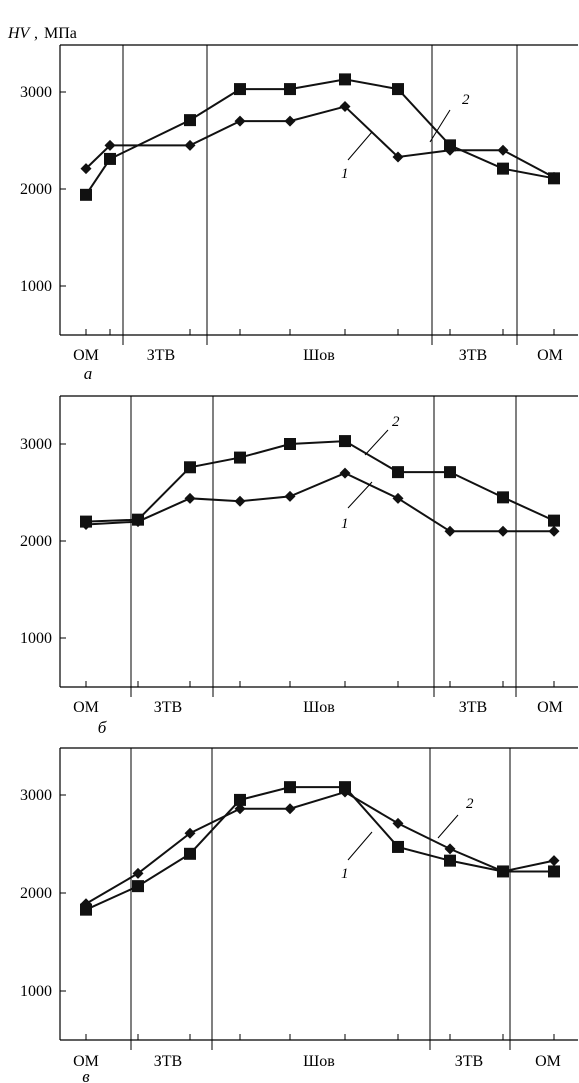  What do you see at coordinates (19, 33) in the screenshot?
I see `y-axis-title-symbol: HV` at bounding box center [19, 33].